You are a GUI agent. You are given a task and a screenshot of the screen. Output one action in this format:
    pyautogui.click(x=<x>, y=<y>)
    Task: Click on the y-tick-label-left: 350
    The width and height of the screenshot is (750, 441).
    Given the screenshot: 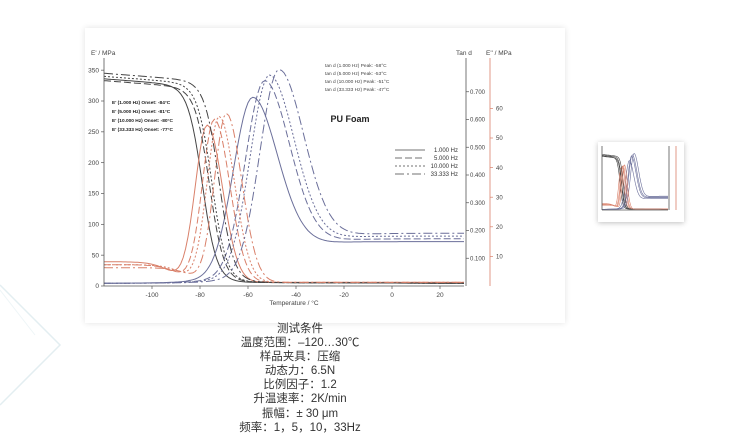 What is the action you would take?
    pyautogui.click(x=93, y=70)
    